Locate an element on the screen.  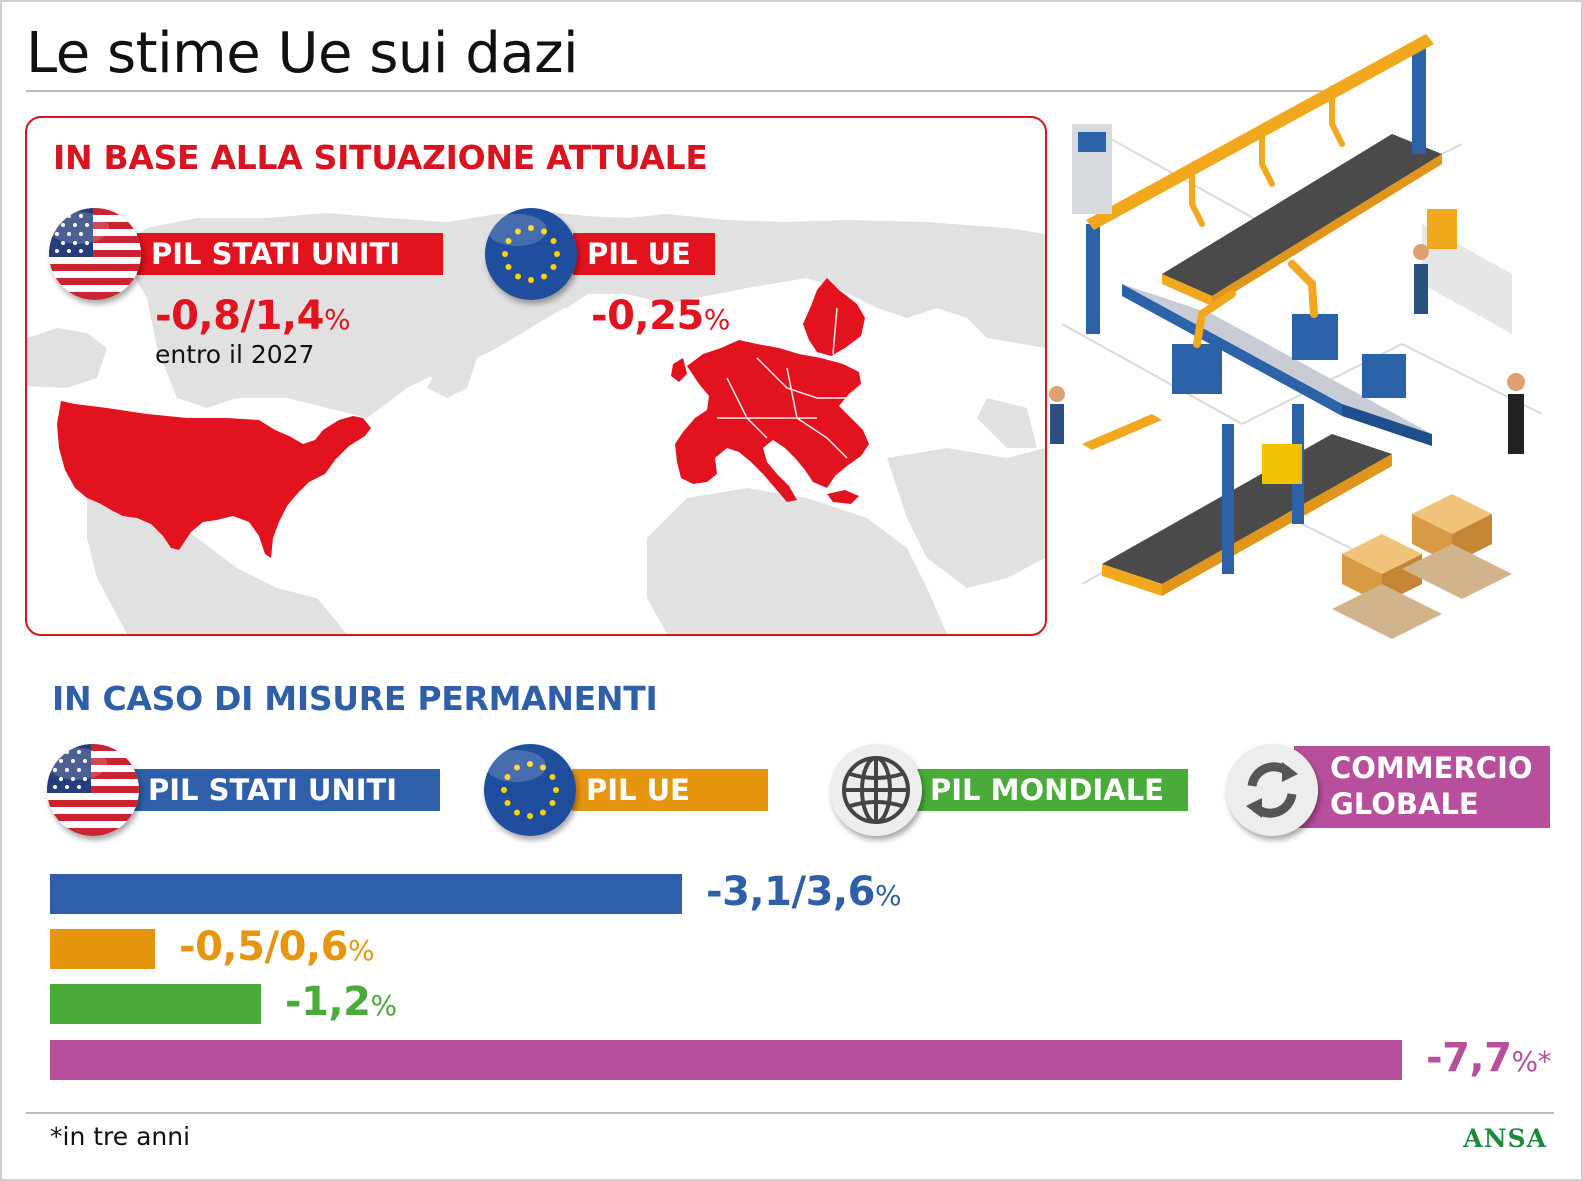
value-pil-eu-current: -0,25% is located at coordinates (660, 316).